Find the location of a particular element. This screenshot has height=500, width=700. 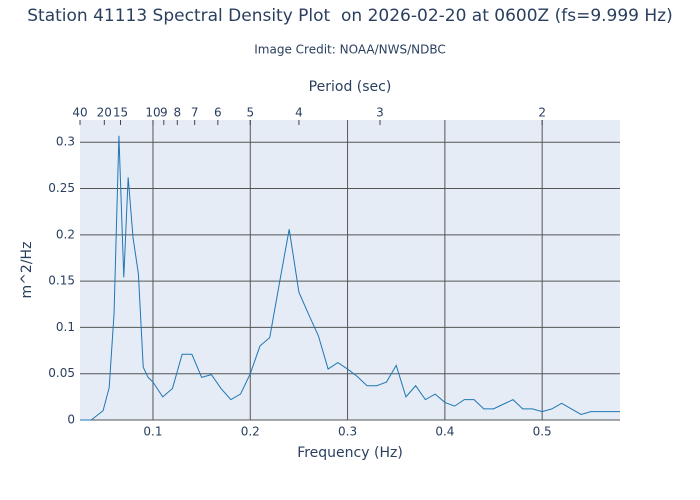

x2-tick-label: 6 is located at coordinates (218, 113).